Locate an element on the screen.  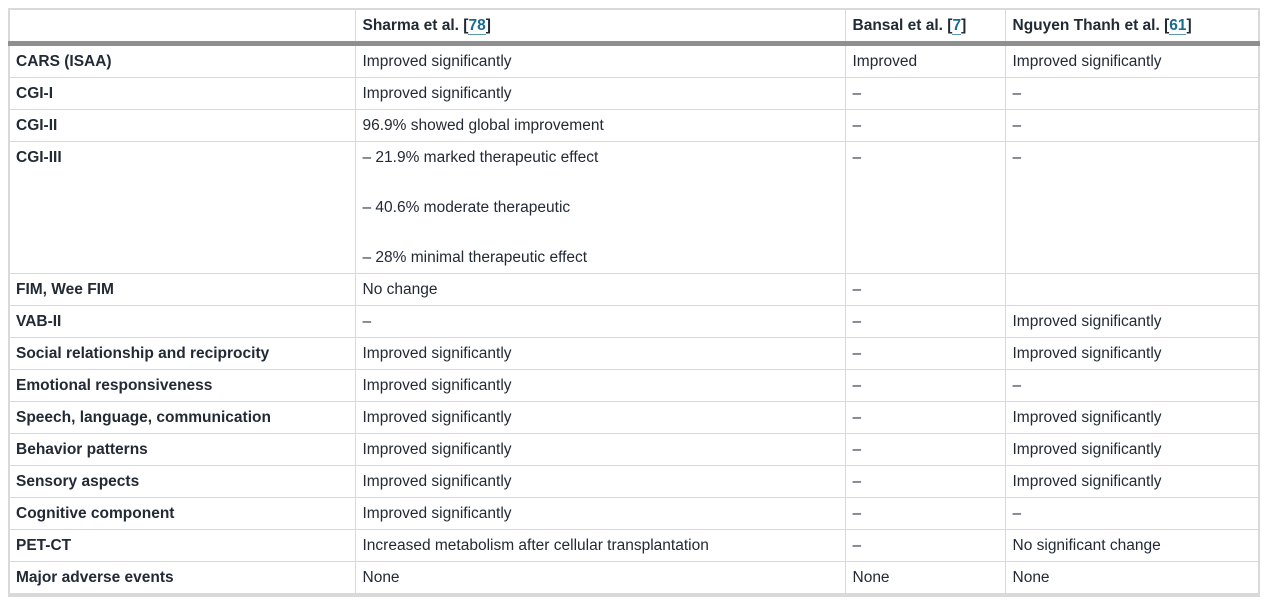
cell-text: No change is located at coordinates (400, 289).